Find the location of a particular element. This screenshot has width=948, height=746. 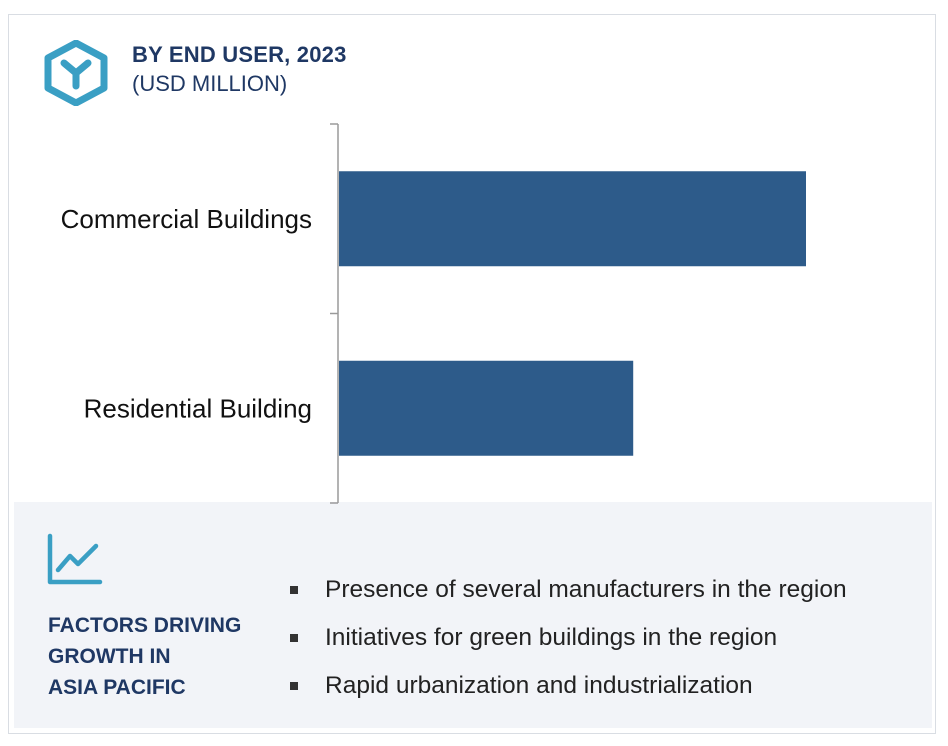

category-label: Commercial Buildings is located at coordinates (186, 219).